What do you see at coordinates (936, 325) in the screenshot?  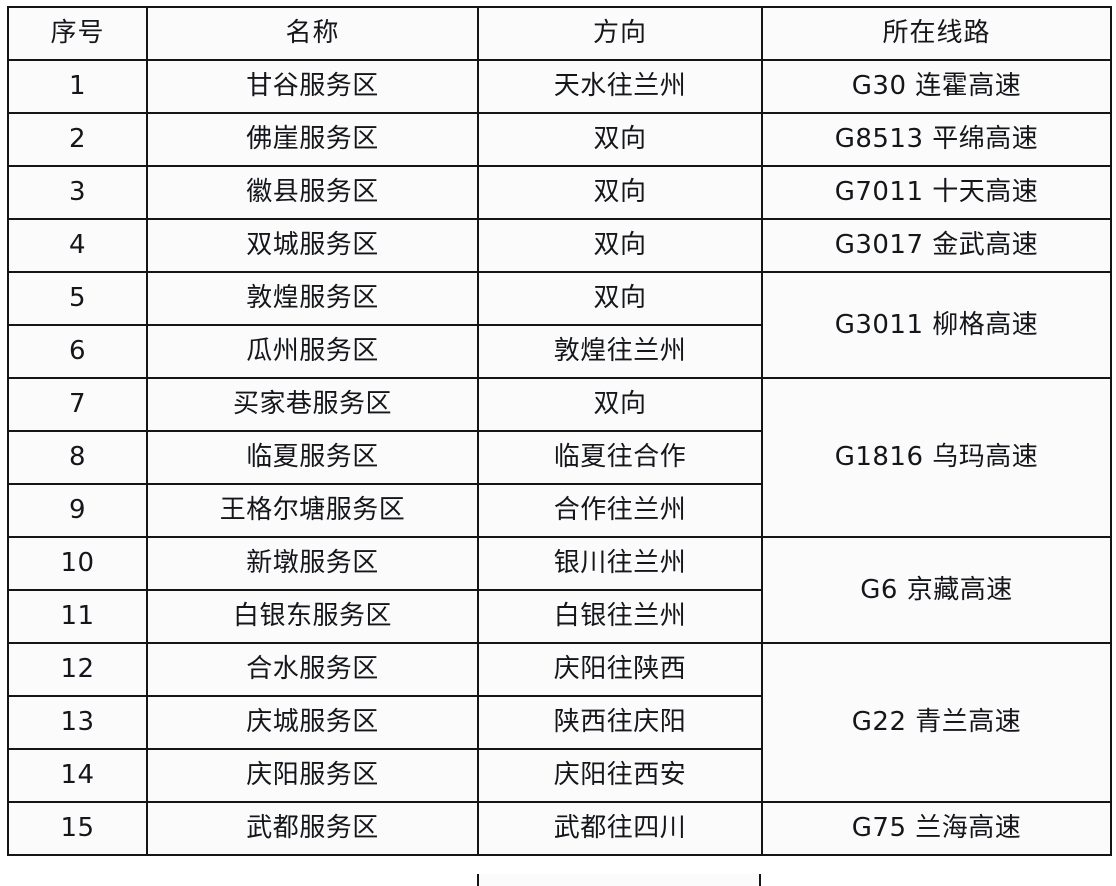 I see `cell-route: G3011 柳格高速` at bounding box center [936, 325].